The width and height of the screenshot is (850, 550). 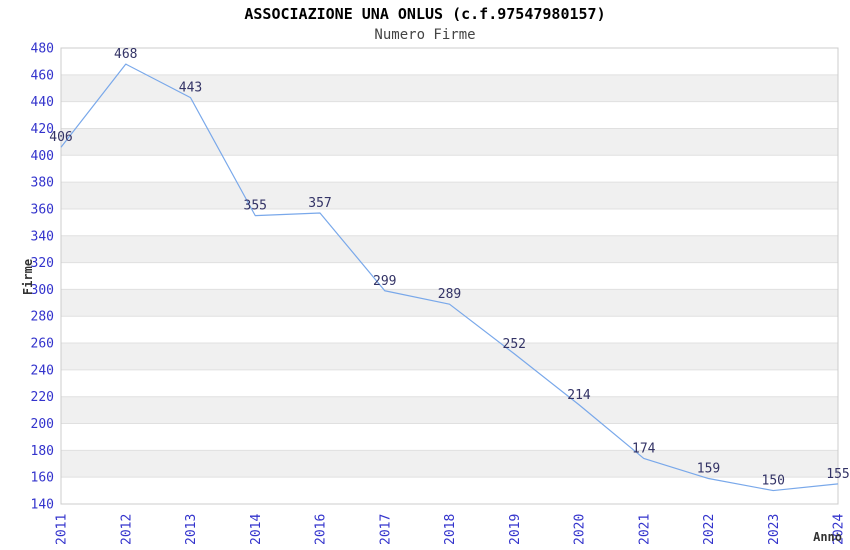 I want to click on y-tick-label: 140, so click(x=42, y=505).